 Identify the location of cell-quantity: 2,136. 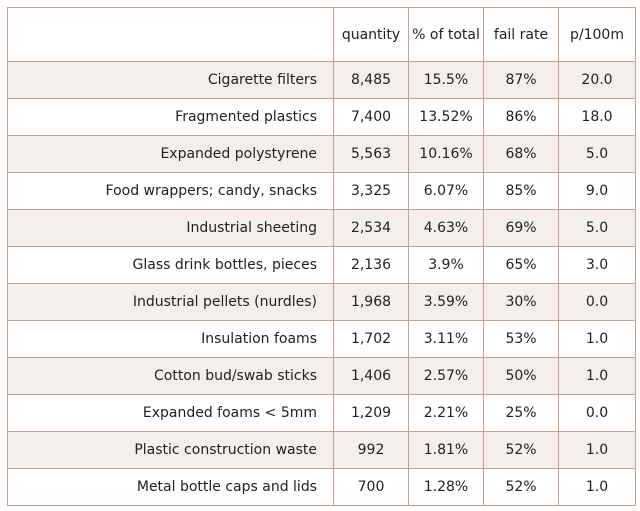
(371, 265).